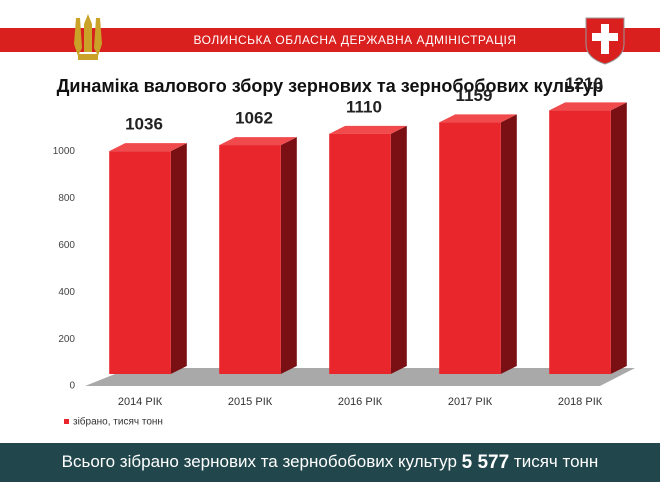  What do you see at coordinates (118, 422) in the screenshot?
I see `legend-label: зібрано, тисяч тонн` at bounding box center [118, 422].